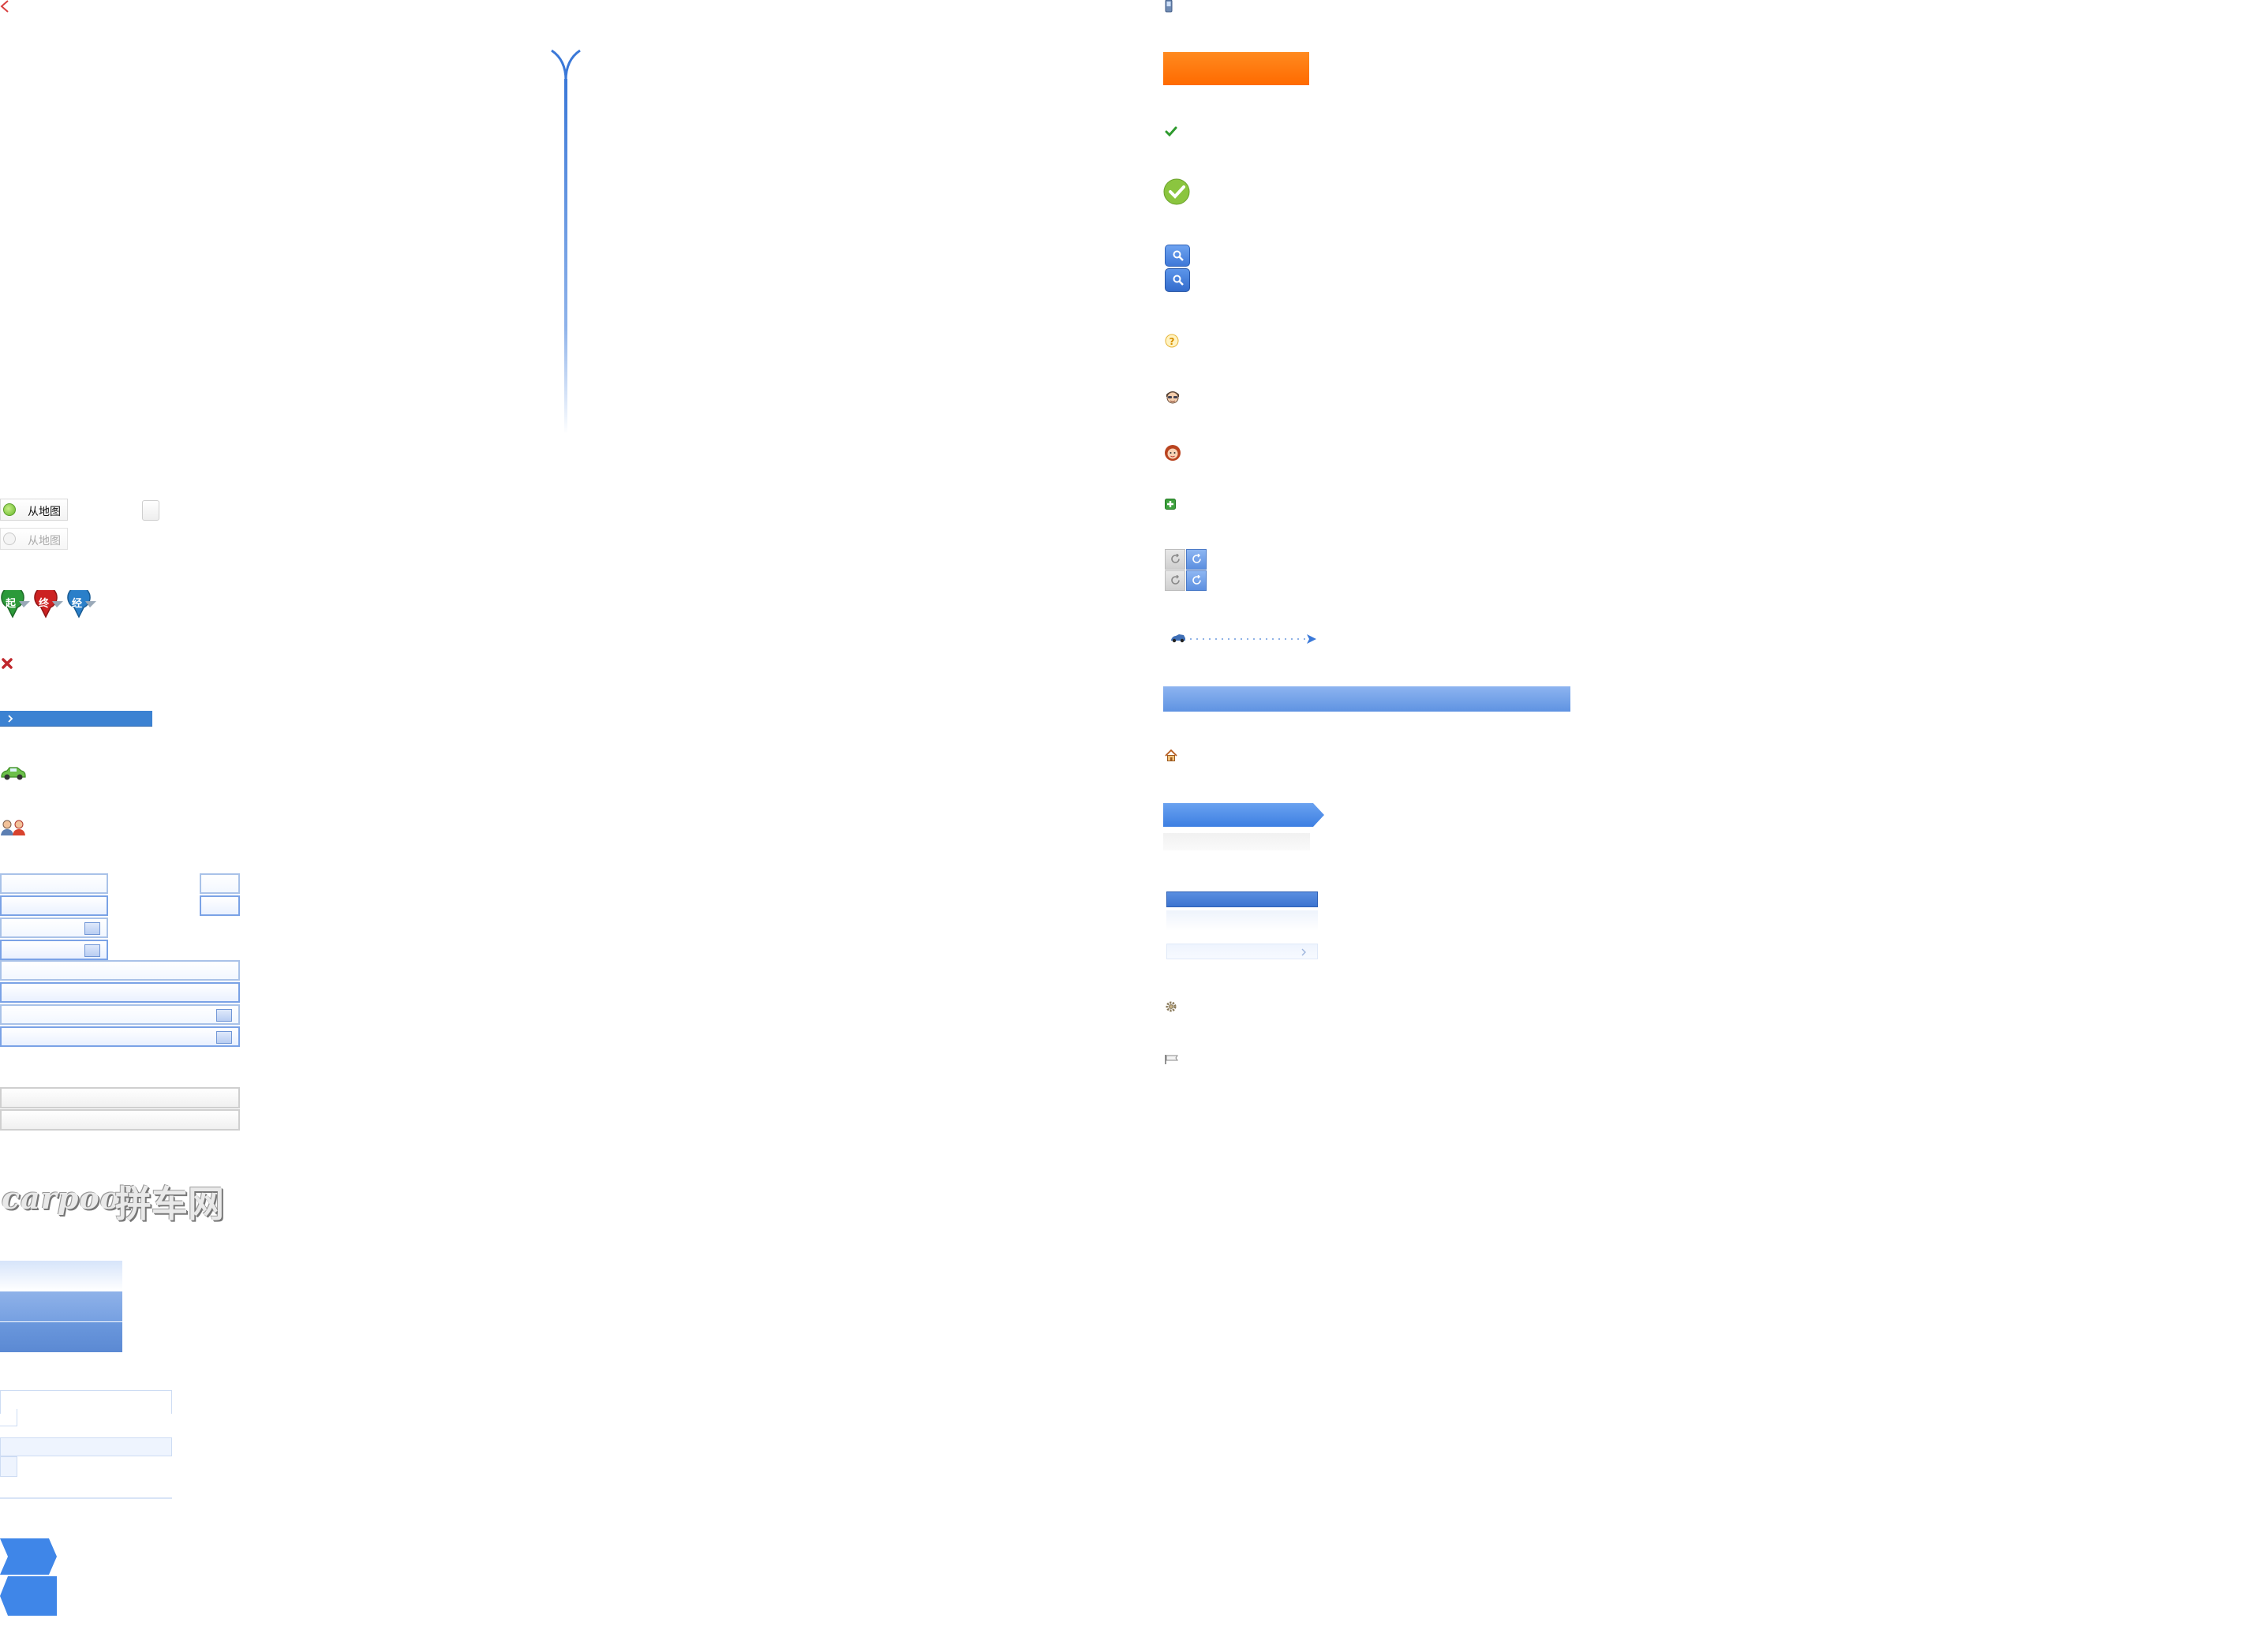  I want to click on car-icon, so click(13, 773).